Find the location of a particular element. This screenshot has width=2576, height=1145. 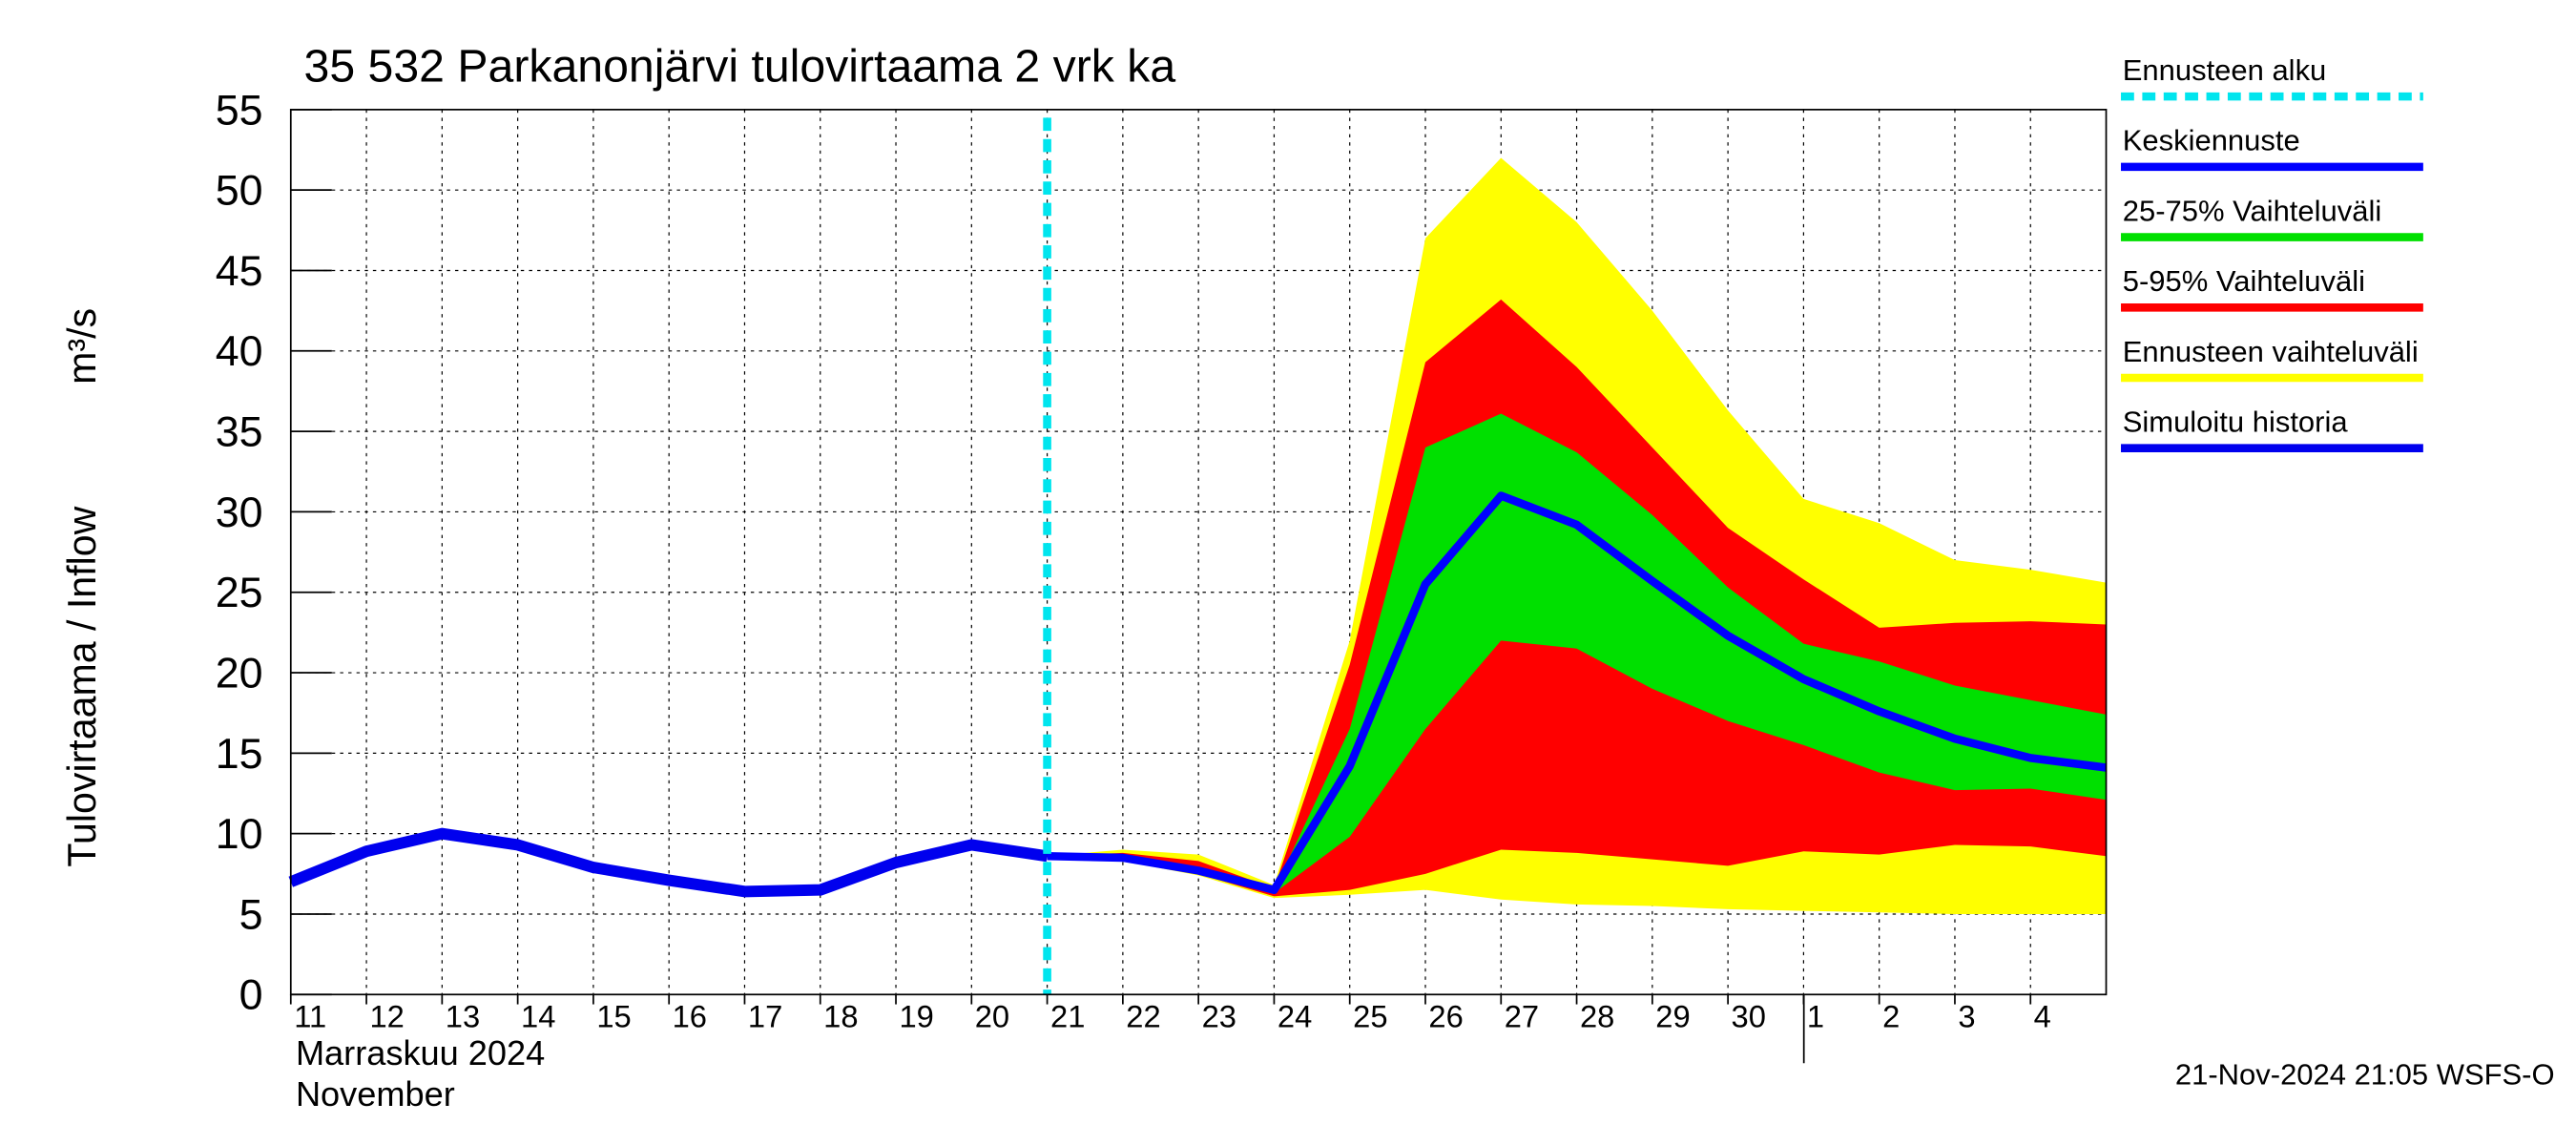

x-tick-label: 25 is located at coordinates (1370, 1017).